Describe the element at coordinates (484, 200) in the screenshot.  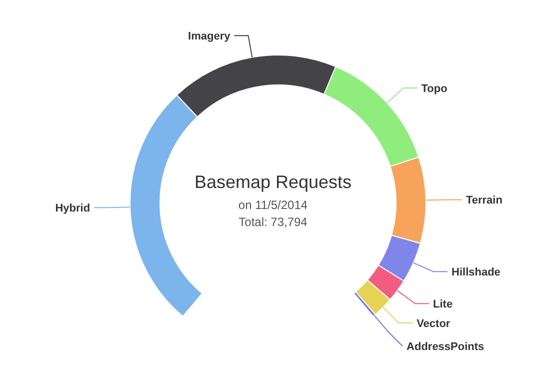
I see `slice-label: Terrain` at that location.